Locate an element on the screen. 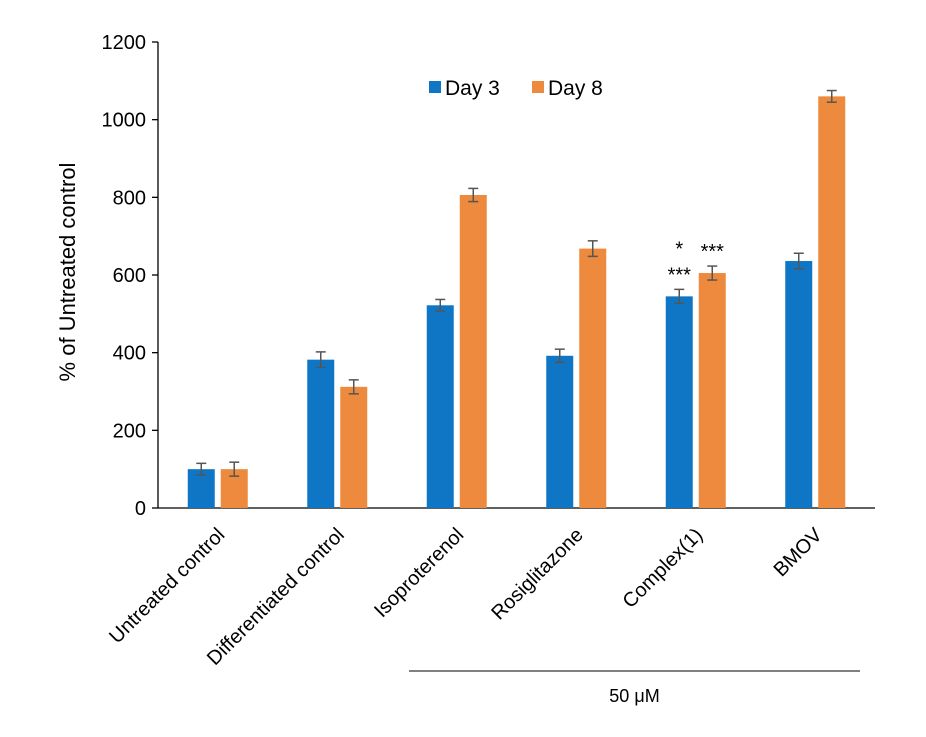 Image resolution: width=926 pixels, height=737 pixels. y-axis: 0 200 400 600 800 1000 1200 is located at coordinates (130, 276).